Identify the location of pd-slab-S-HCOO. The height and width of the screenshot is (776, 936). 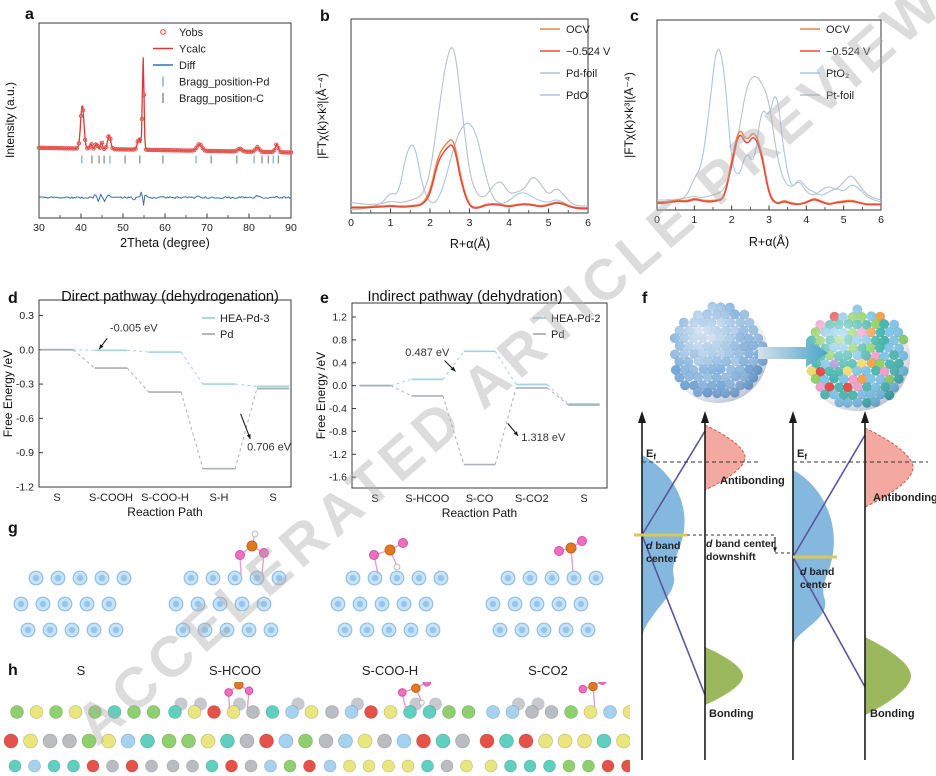
(227, 584).